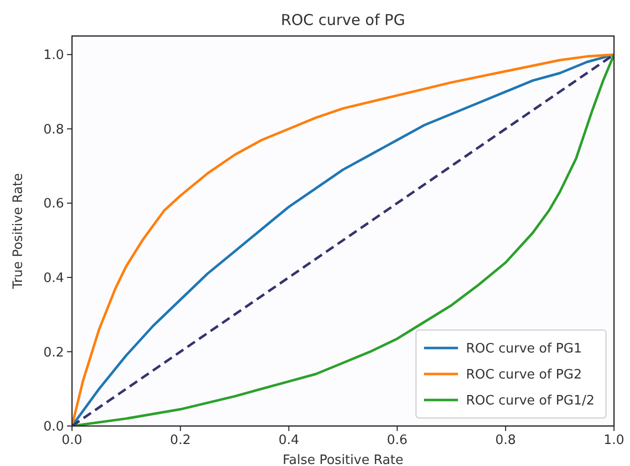 The width and height of the screenshot is (630, 466). I want to click on y-tick-label: 1.0, so click(53, 56).